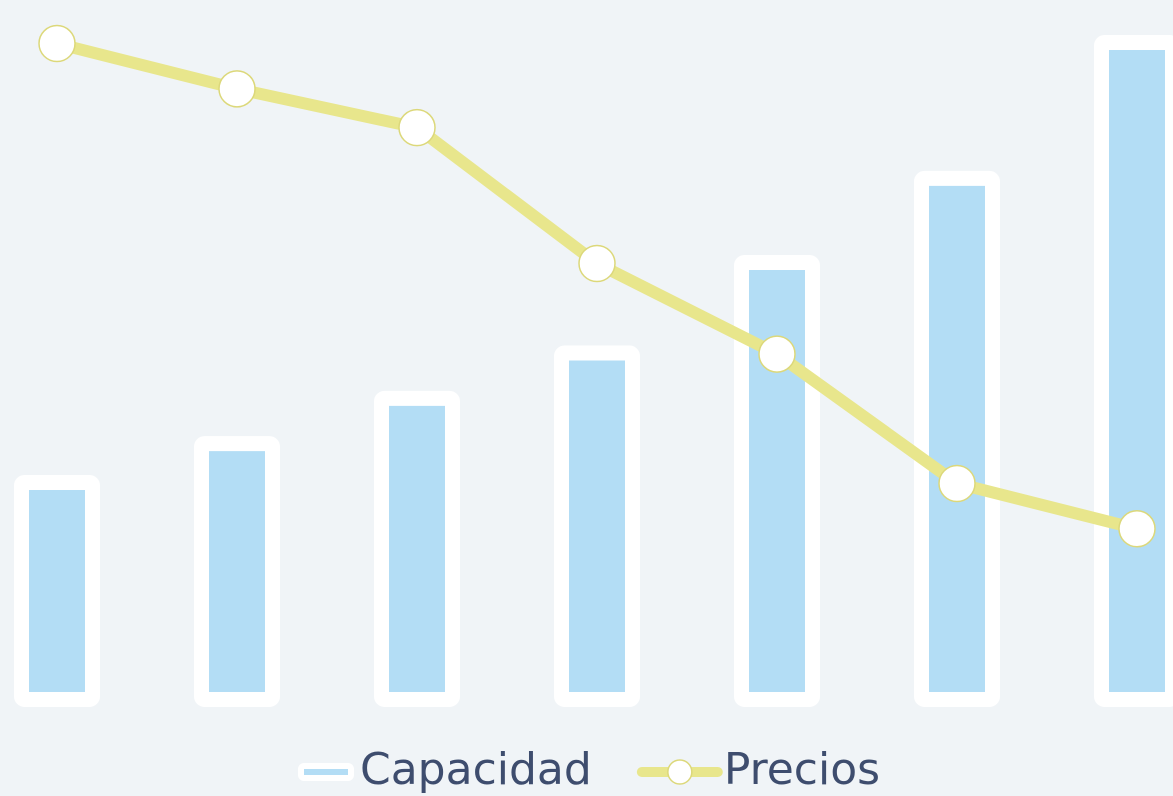  I want to click on legend-label: Precios, so click(802, 769).